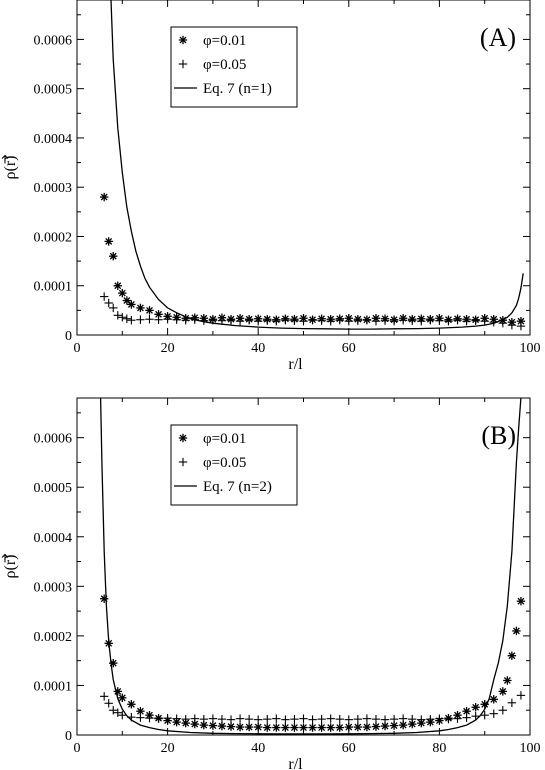 Image resolution: width=545 pixels, height=770 pixels. What do you see at coordinates (237, 89) in the screenshot?
I see `legend-entry: Eq. 7 (n=1)` at bounding box center [237, 89].